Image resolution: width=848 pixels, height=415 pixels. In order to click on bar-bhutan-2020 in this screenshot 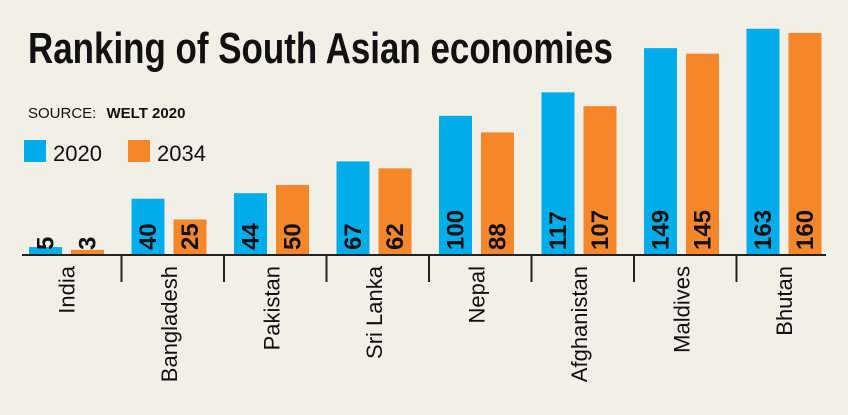, I will do `click(763, 141)`.